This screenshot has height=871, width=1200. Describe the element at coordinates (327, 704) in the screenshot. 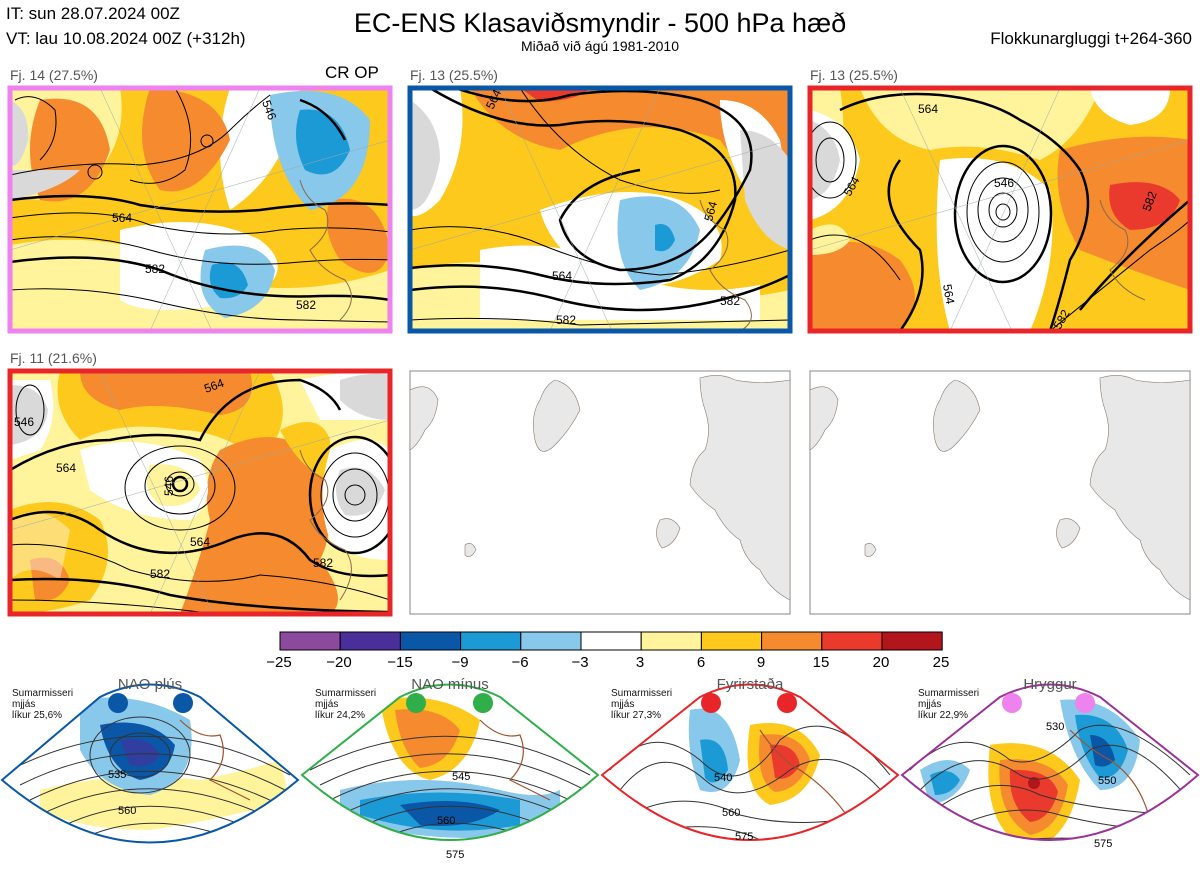

I see `regime-2-note-line: mjjás` at that location.